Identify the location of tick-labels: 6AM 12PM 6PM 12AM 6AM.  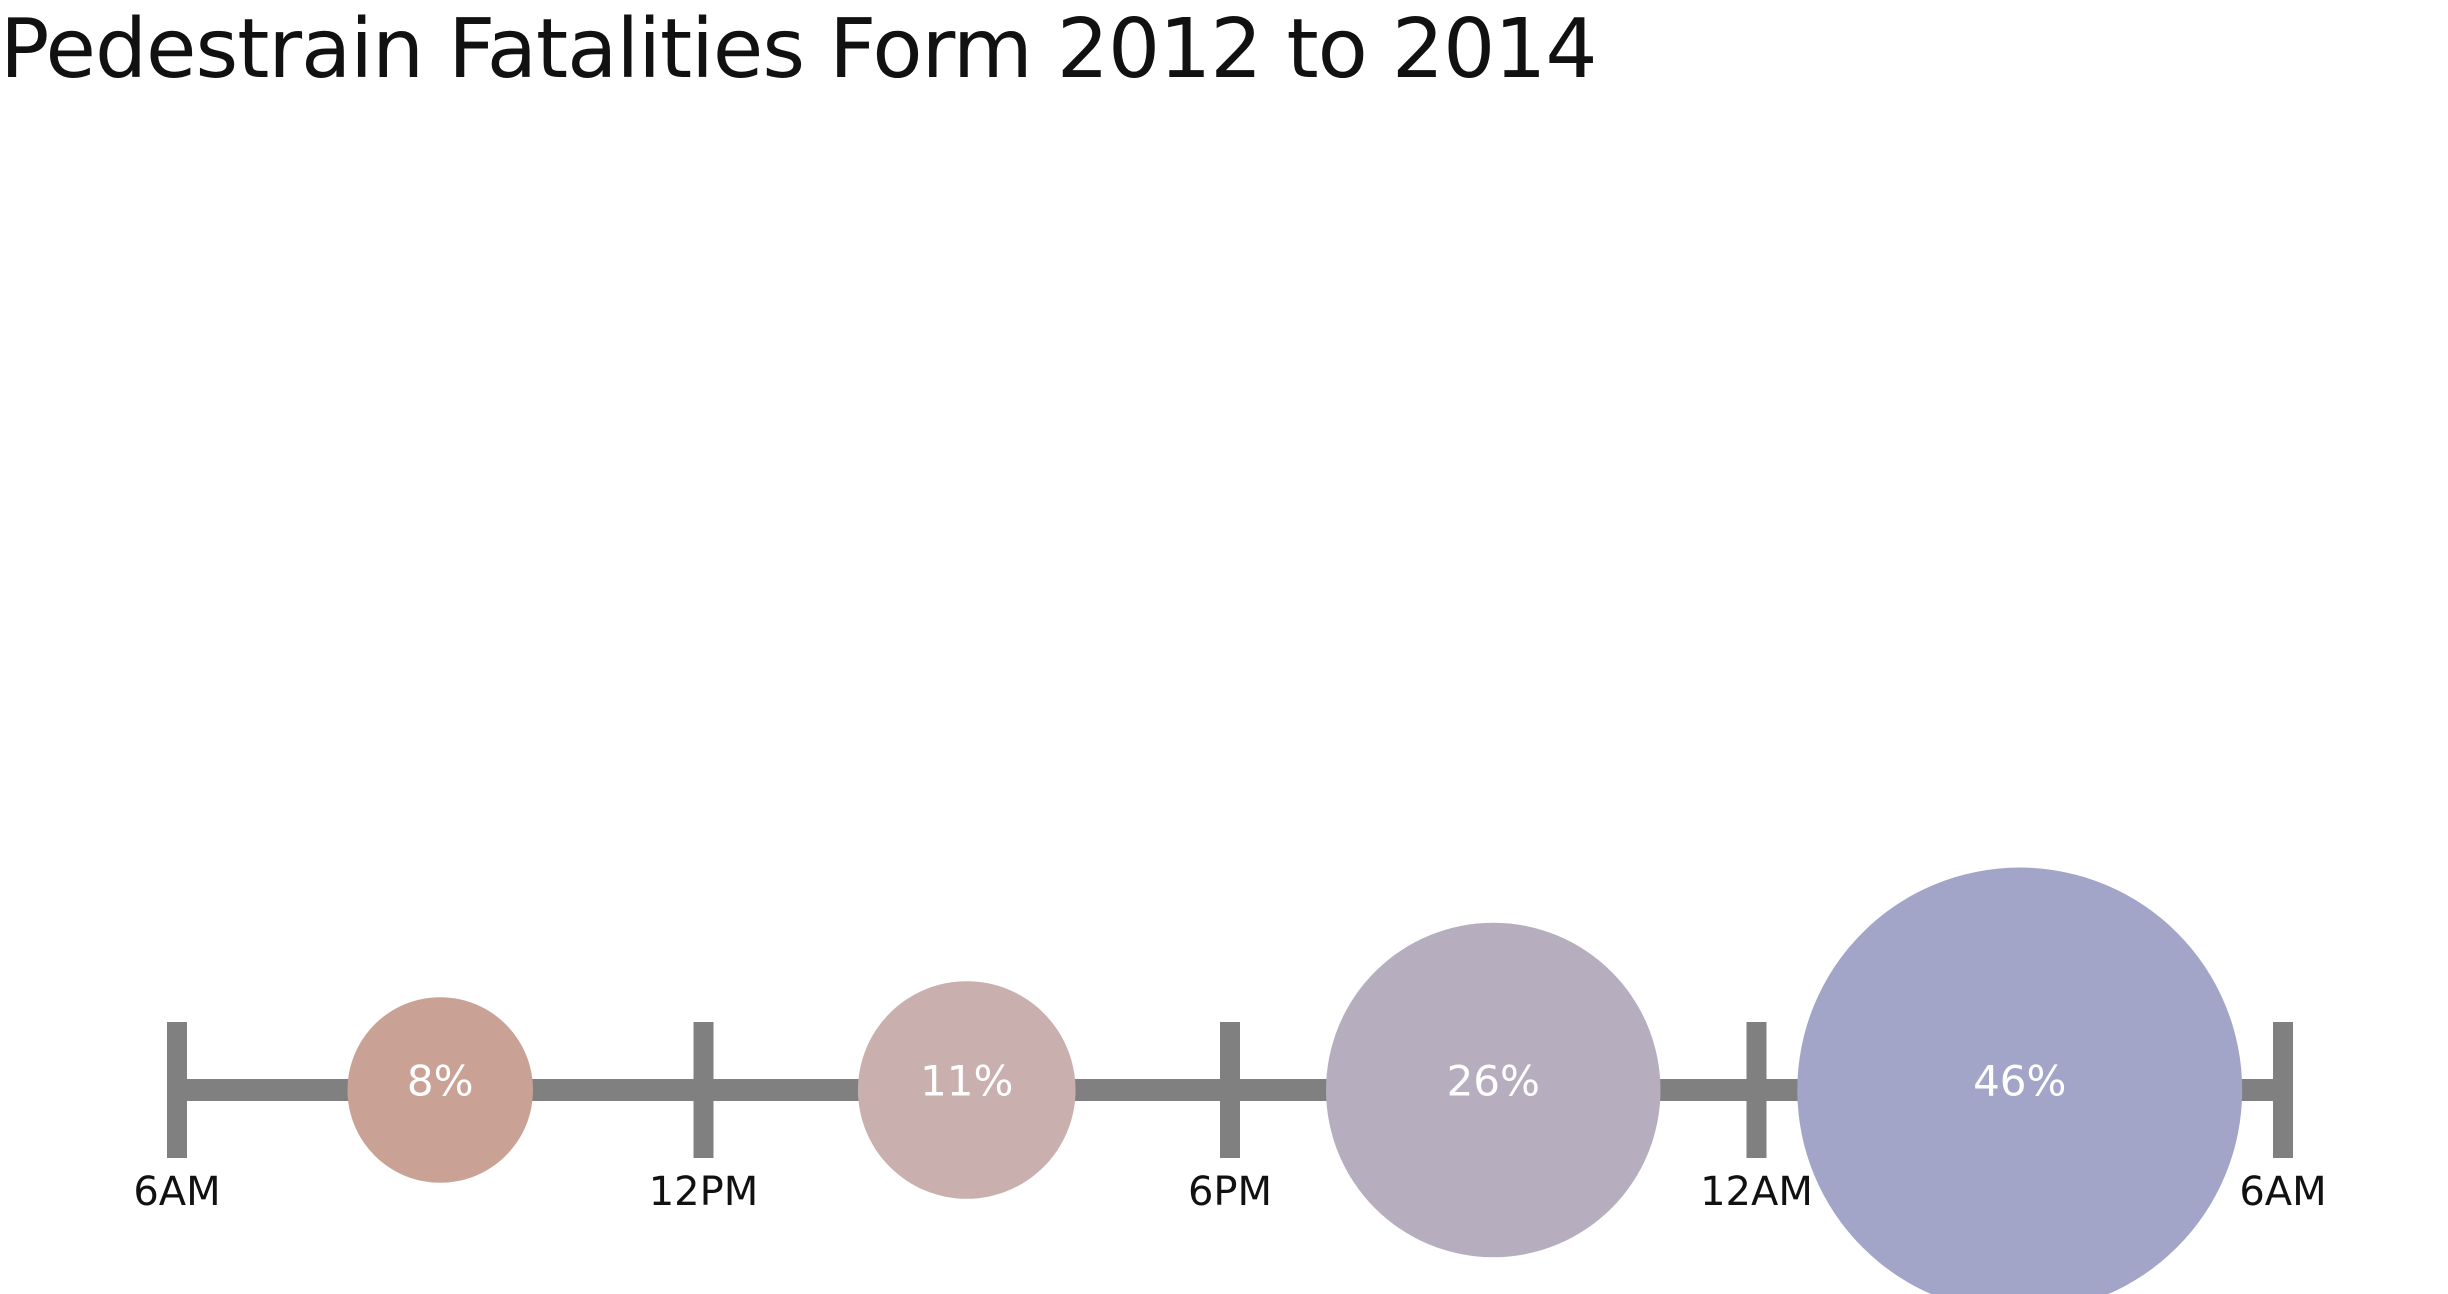
(1229, 1192).